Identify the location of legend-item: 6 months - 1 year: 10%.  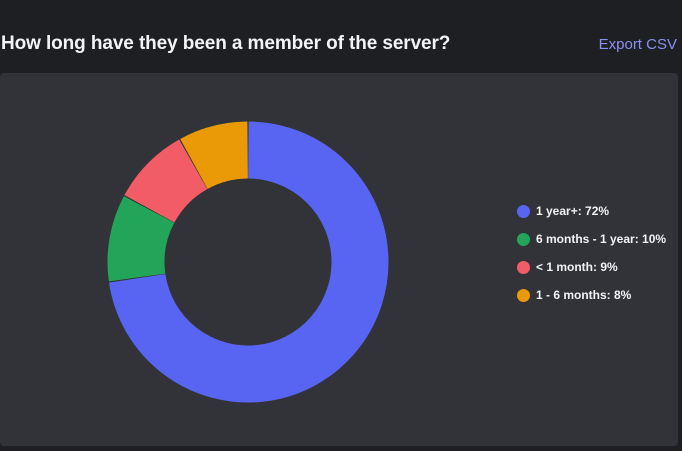
(592, 239).